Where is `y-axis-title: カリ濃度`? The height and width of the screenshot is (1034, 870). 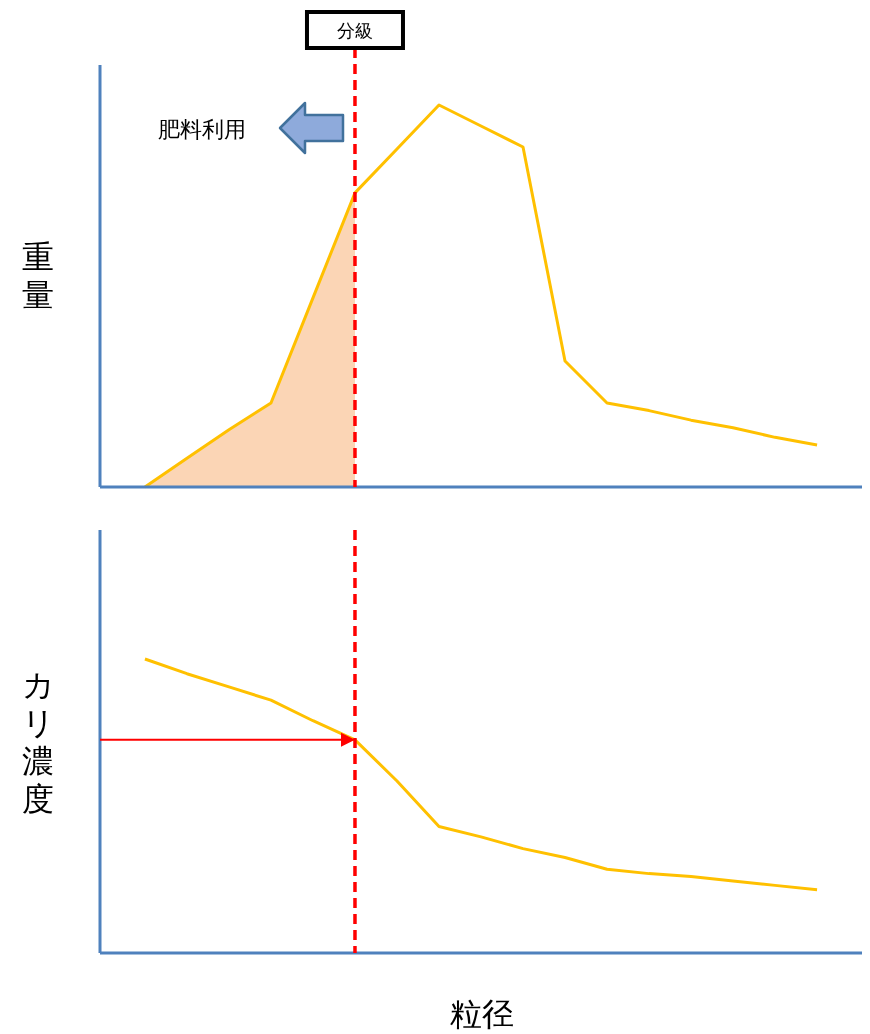 y-axis-title: カリ濃度 is located at coordinates (38, 741).